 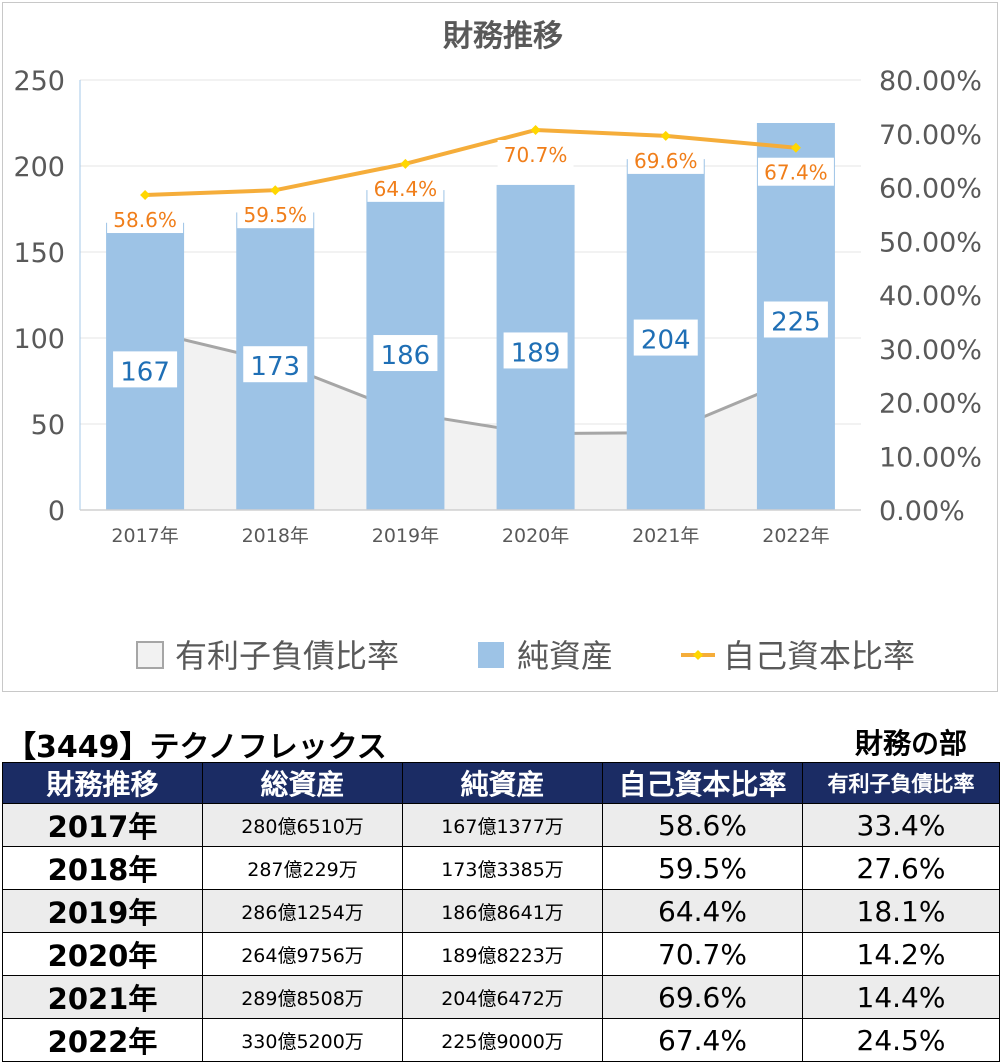 I want to click on bar-value-label: 167, so click(x=145, y=372).